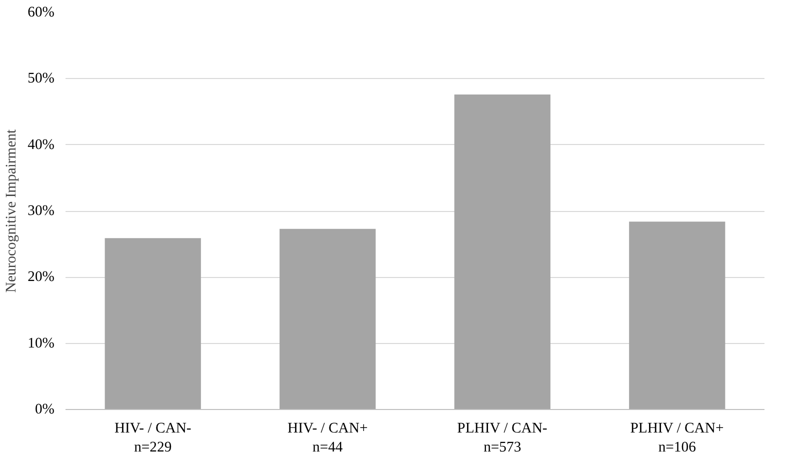 The width and height of the screenshot is (794, 458). Describe the element at coordinates (677, 438) in the screenshot. I see `x-tick-label: PLHIV / CAN+ n=106` at that location.